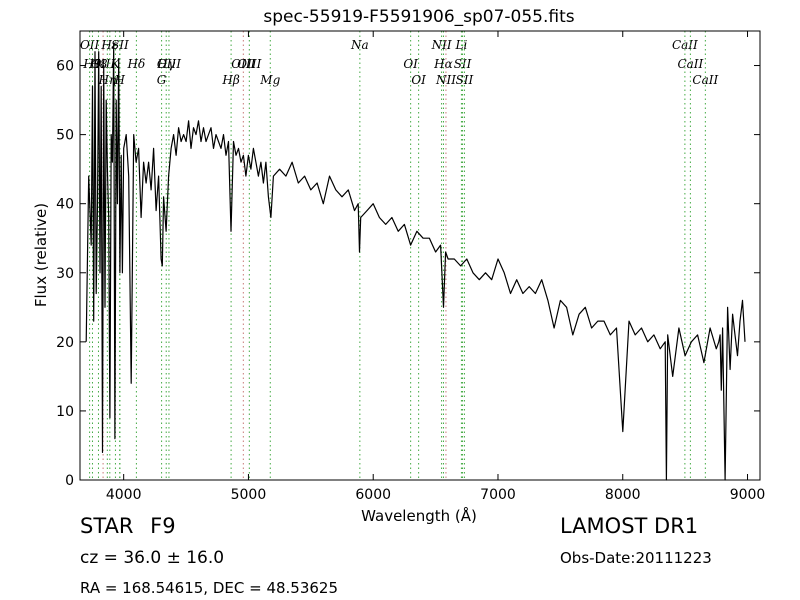  I want to click on object-class: STAR F9, so click(128, 526).